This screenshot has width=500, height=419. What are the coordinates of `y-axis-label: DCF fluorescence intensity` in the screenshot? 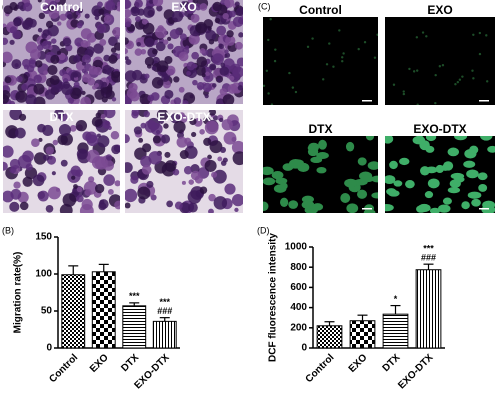 It's located at (273, 297).